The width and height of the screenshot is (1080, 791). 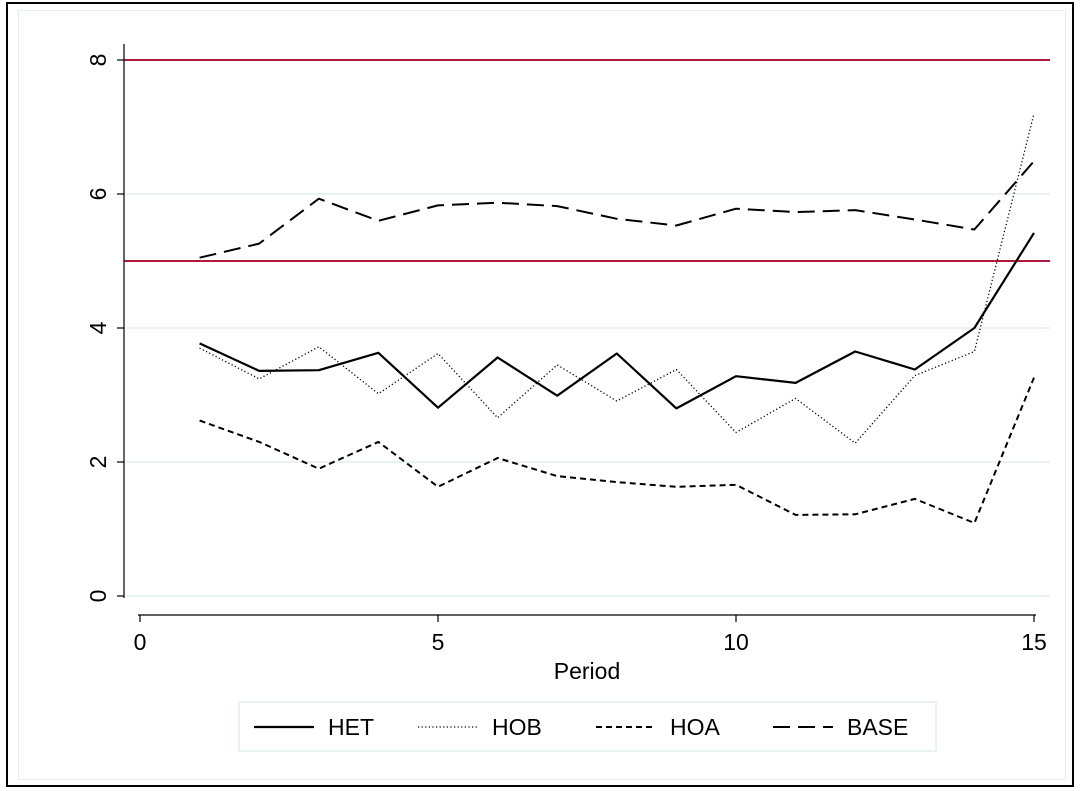 I want to click on legend: HET HOB HOA BASE, so click(x=587, y=726).